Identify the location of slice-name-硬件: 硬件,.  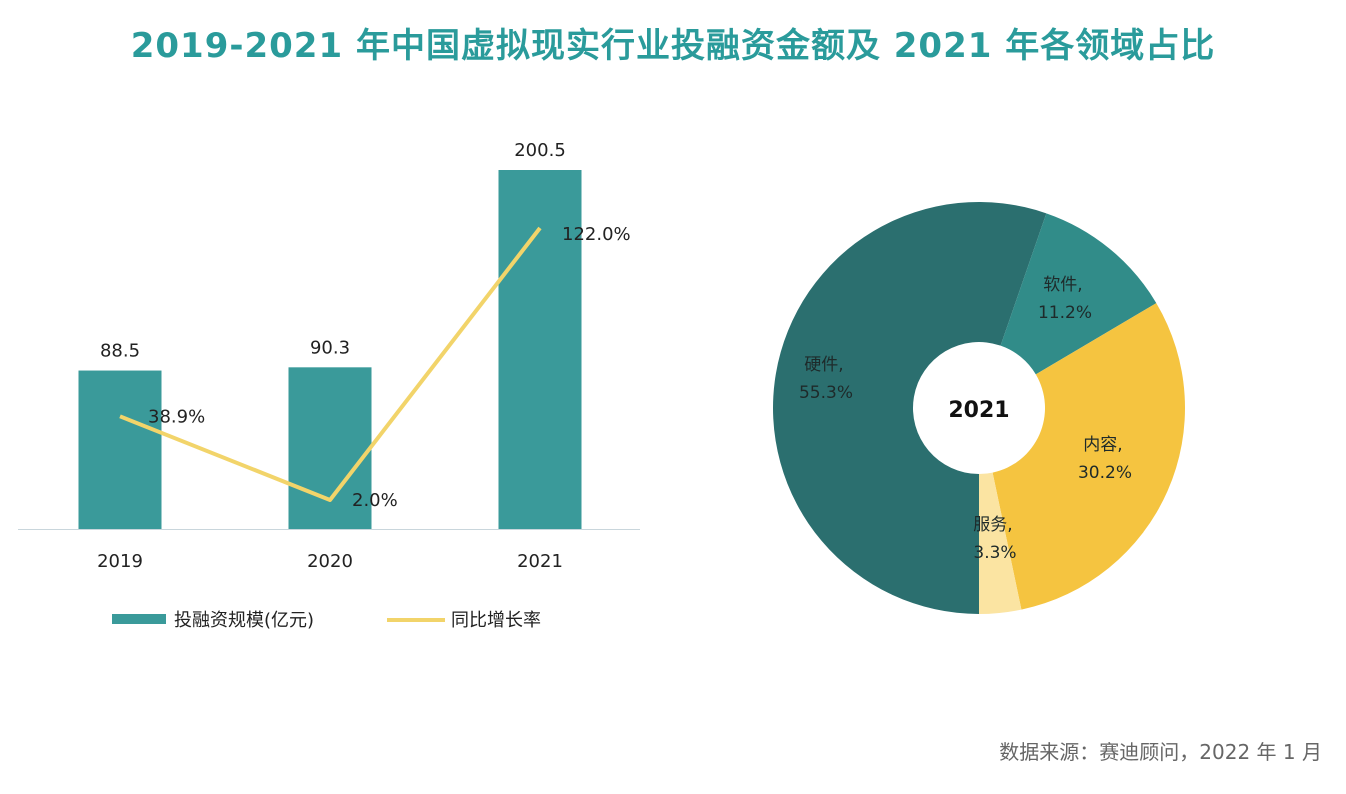
(823, 365).